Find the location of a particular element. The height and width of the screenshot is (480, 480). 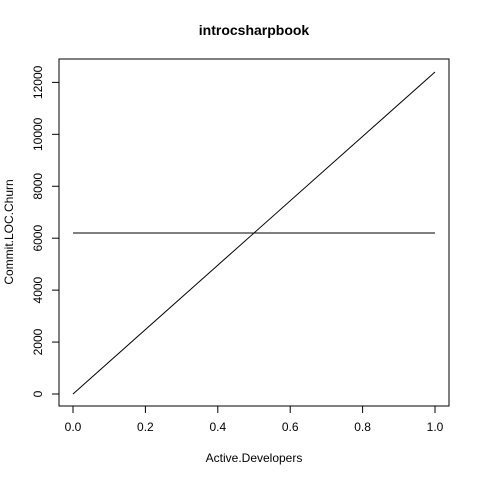

y-tick-label: 10000 is located at coordinates (38, 134).